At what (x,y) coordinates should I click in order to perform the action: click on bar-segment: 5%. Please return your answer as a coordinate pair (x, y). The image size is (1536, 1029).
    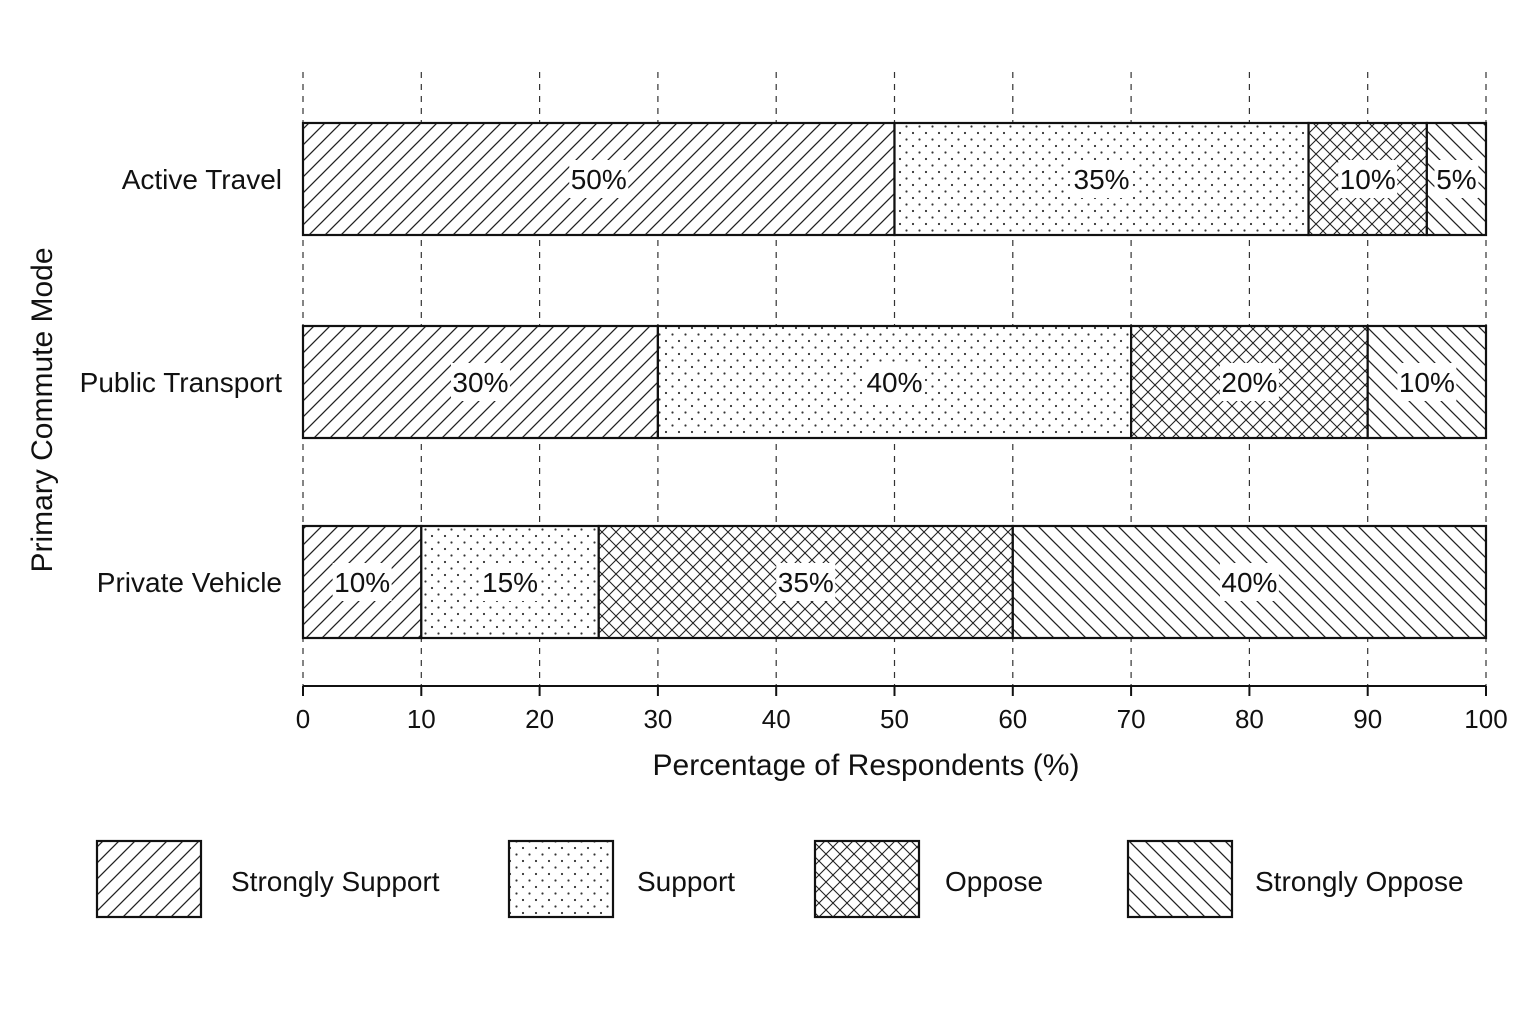
    Looking at the image, I should click on (1456, 179).